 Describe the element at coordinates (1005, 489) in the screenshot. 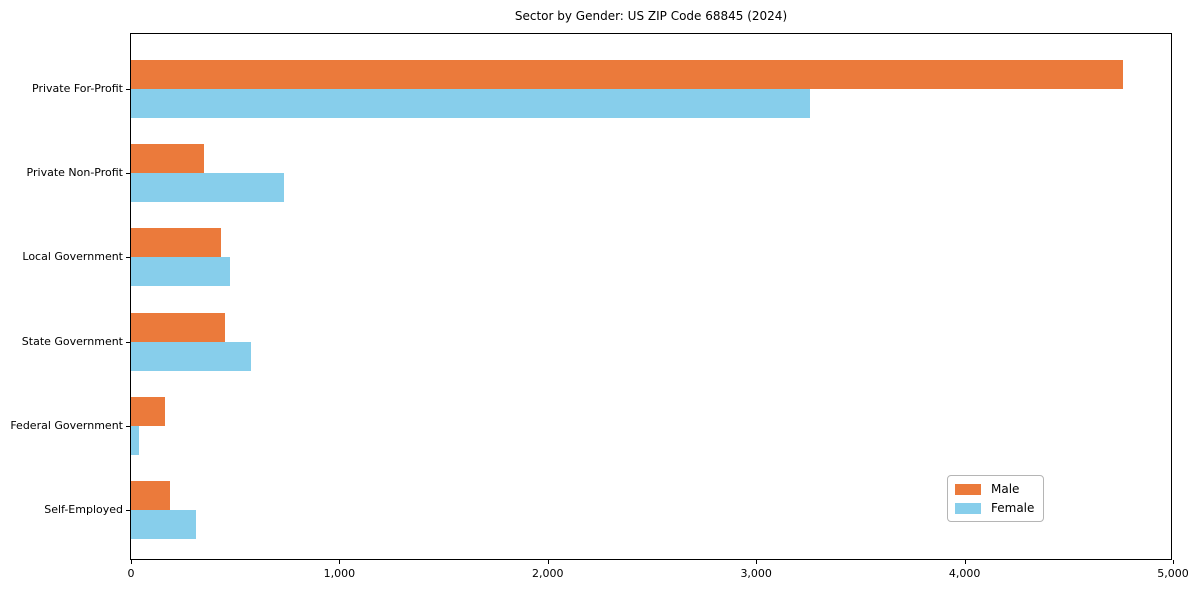

I see `legend-label-male: Male` at that location.